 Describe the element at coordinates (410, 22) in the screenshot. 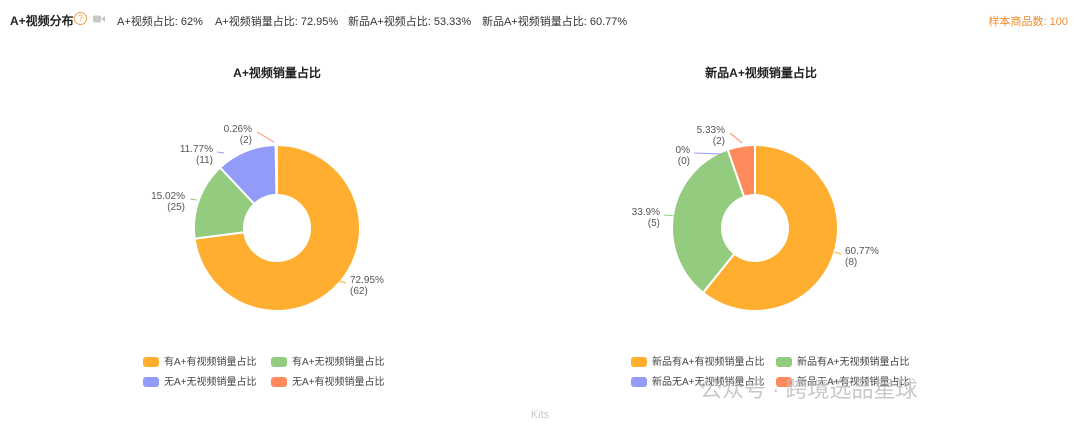

I see `stat-new-video-ratio: 新品A+视频占比: 53.33%` at that location.